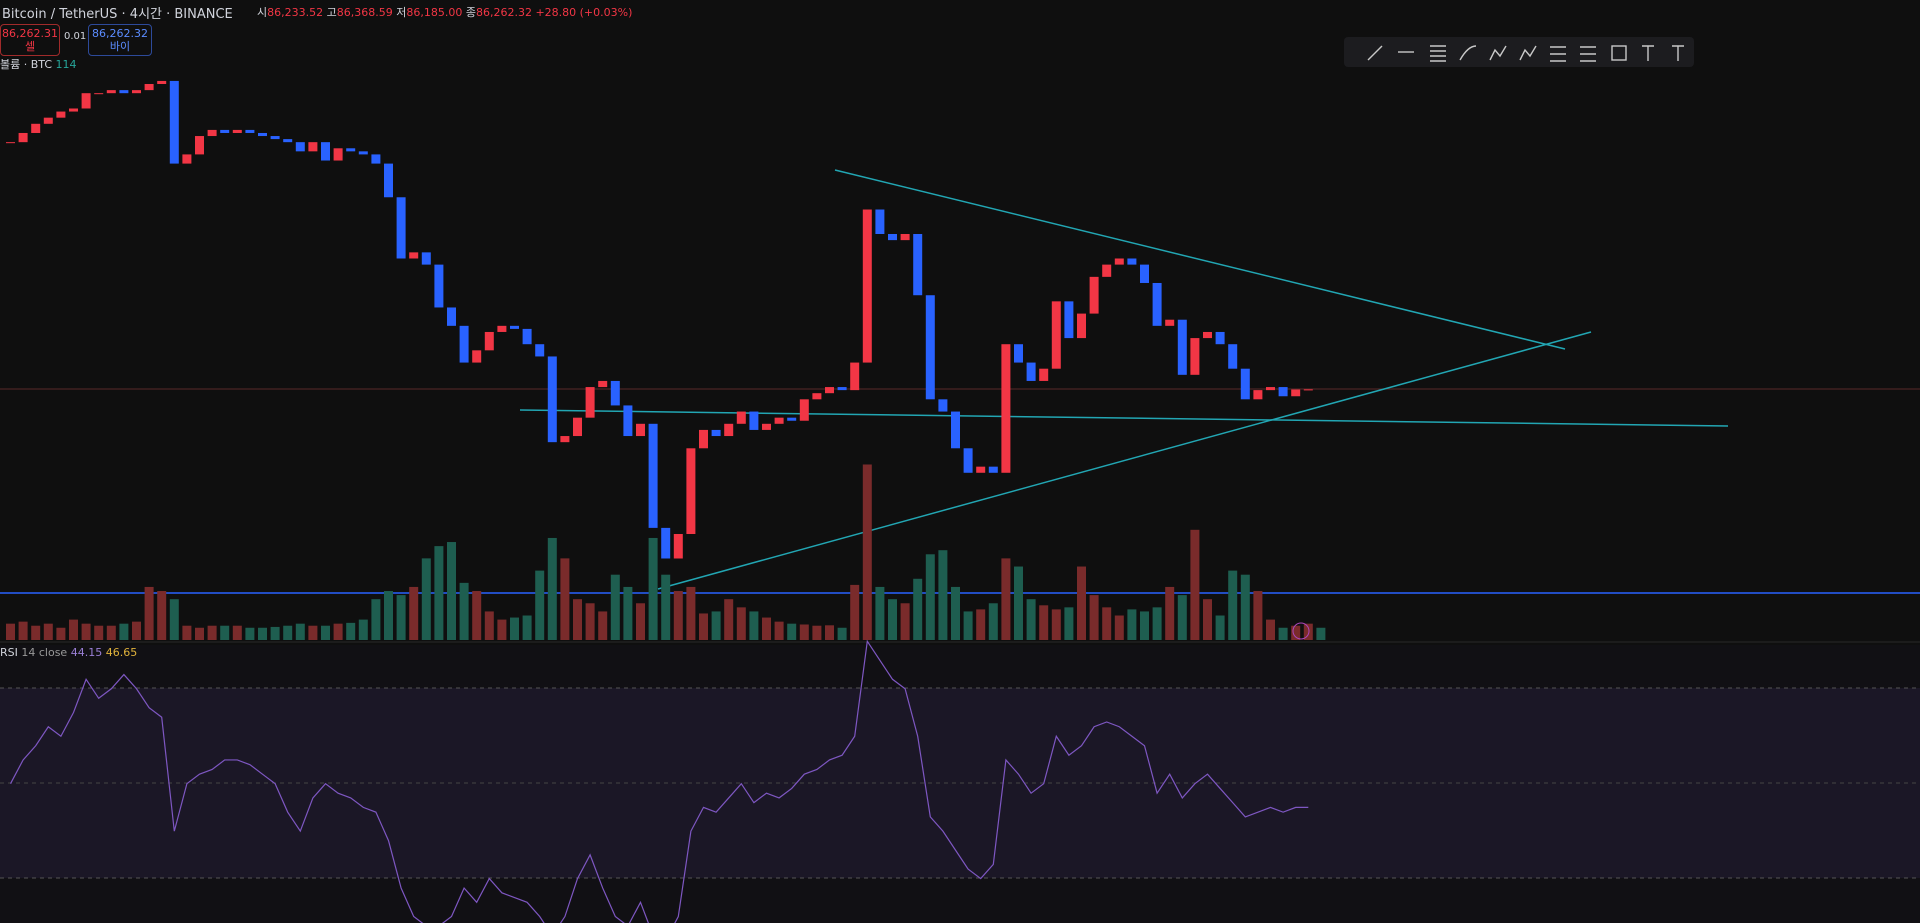  Describe the element at coordinates (503, 12) in the screenshot. I see `close: 86,262.32` at that location.